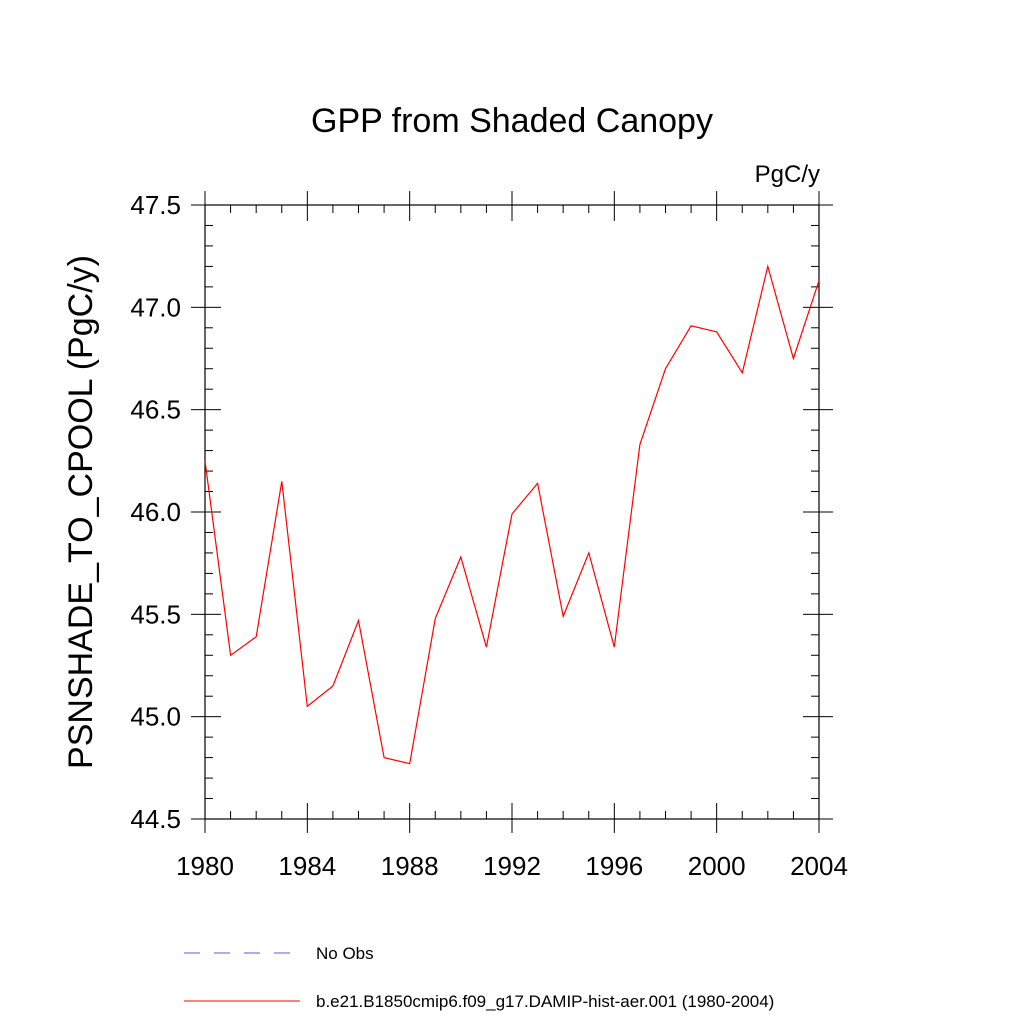 The image size is (1024, 1024). Describe the element at coordinates (717, 866) in the screenshot. I see `x-tick-label: 2000` at that location.